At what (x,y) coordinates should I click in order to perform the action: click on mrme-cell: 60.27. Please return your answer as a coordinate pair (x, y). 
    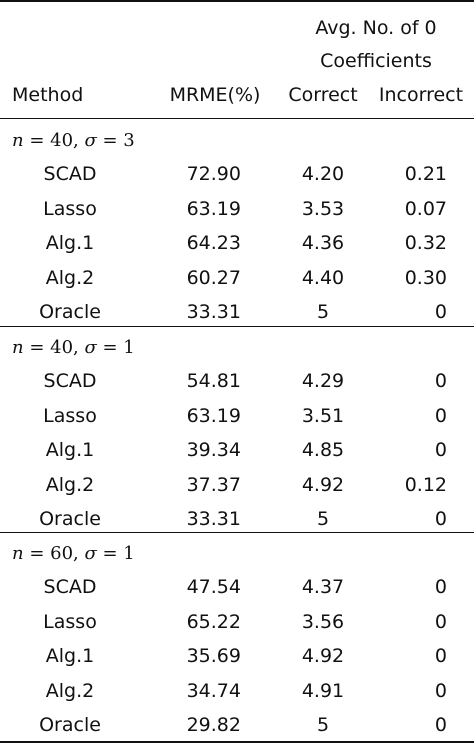
    Looking at the image, I should click on (213, 277).